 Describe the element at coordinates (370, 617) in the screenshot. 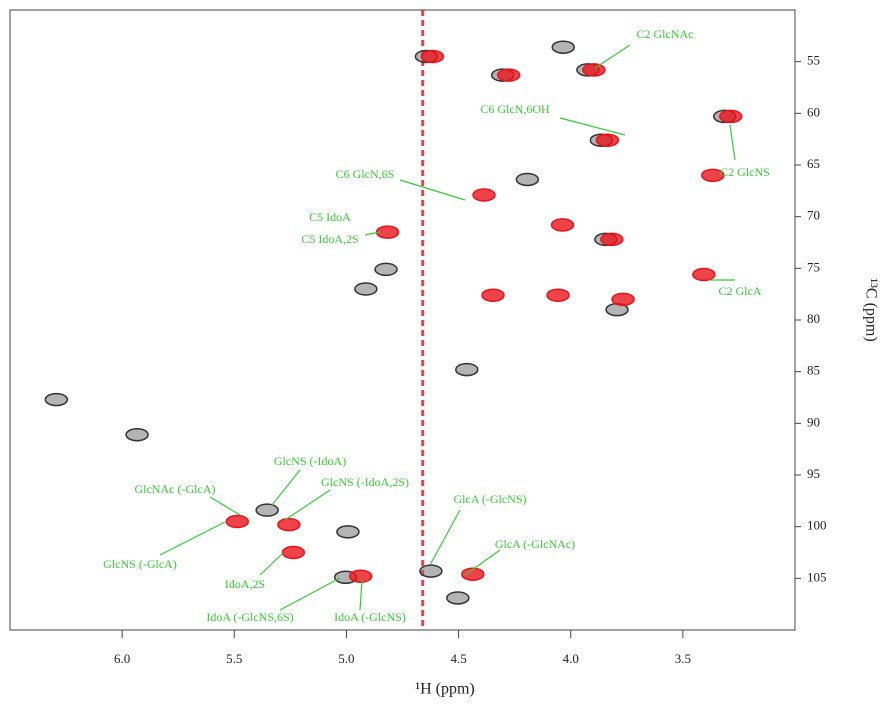

I see `annotation: IdoA (-GlcNS)` at that location.